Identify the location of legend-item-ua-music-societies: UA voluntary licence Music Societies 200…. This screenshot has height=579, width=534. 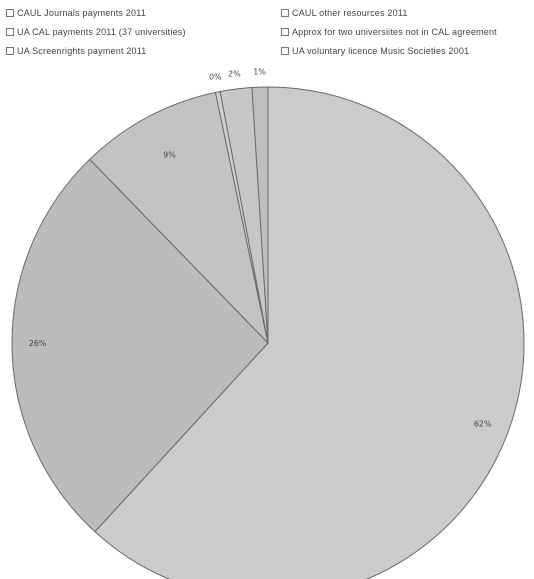
(375, 51).